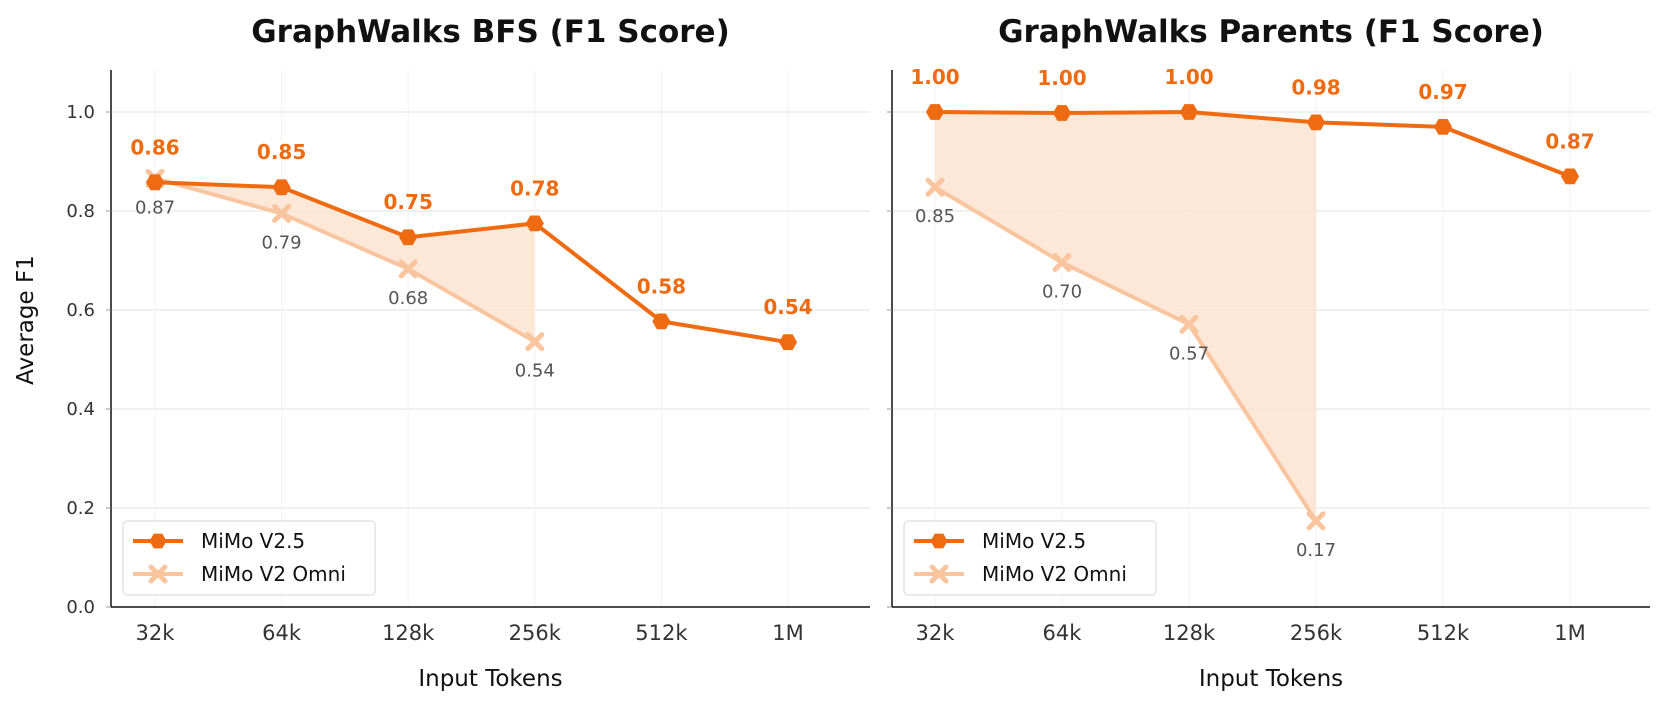 This screenshot has width=1663, height=707. I want to click on data-label-mimo-v2-5: 0.86, so click(154, 147).